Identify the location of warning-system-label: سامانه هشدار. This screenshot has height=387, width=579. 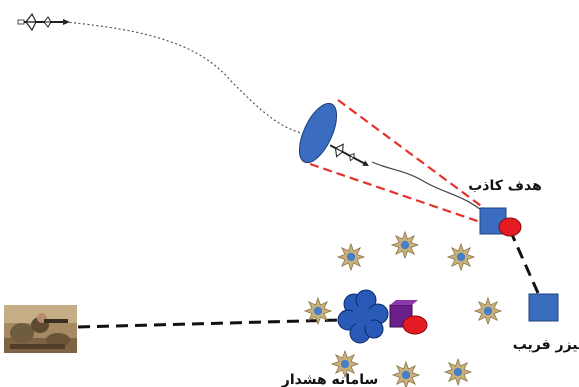
(329, 379).